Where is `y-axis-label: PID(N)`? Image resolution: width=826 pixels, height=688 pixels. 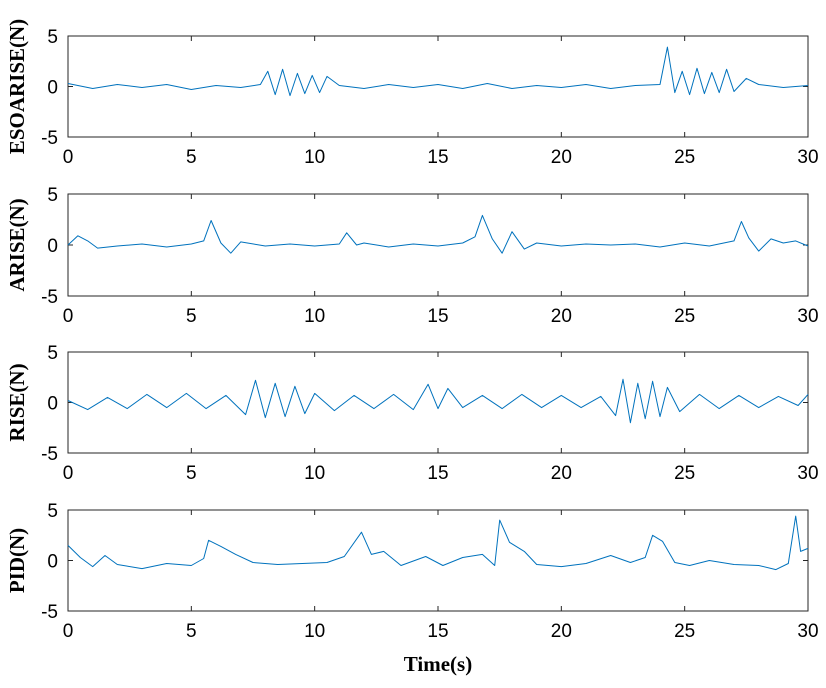
y-axis-label: PID(N) is located at coordinates (17, 560).